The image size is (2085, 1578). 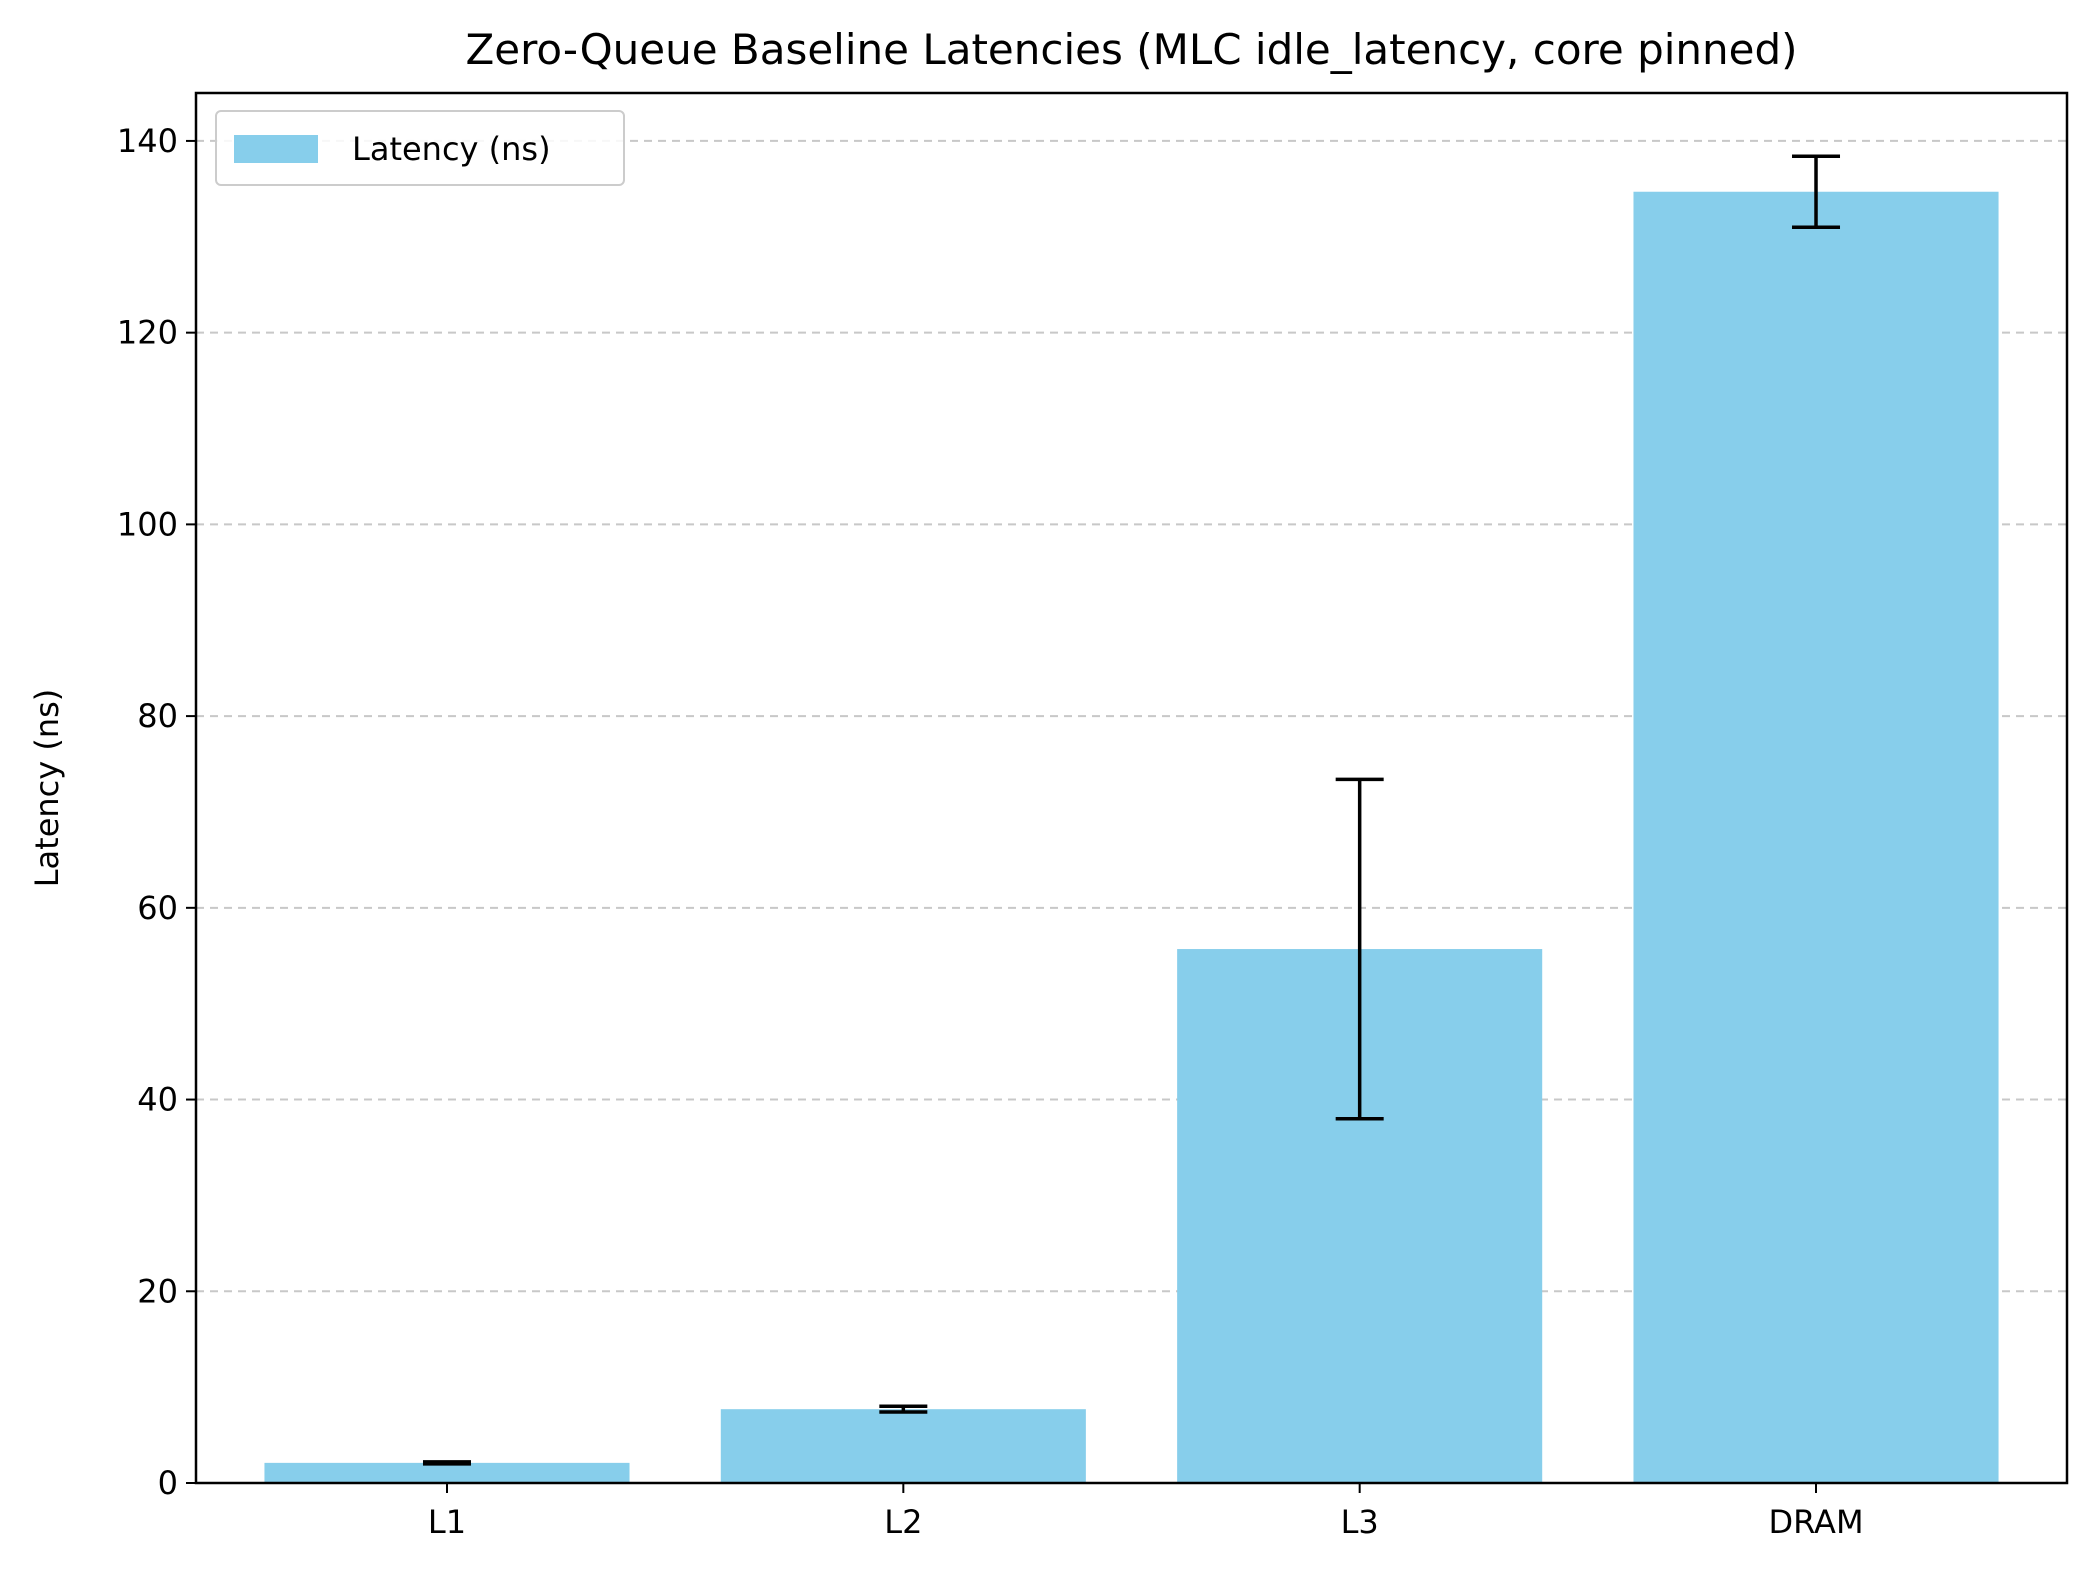 What do you see at coordinates (147, 333) in the screenshot?
I see `y-tick-label: 120` at bounding box center [147, 333].